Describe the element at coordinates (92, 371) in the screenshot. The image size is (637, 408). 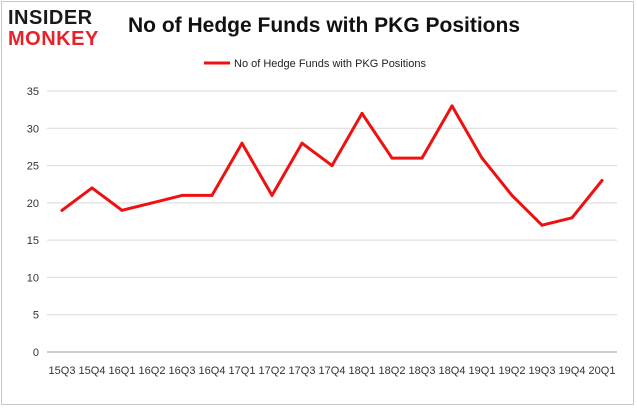
I see `x-tick-label: 15Q4` at that location.